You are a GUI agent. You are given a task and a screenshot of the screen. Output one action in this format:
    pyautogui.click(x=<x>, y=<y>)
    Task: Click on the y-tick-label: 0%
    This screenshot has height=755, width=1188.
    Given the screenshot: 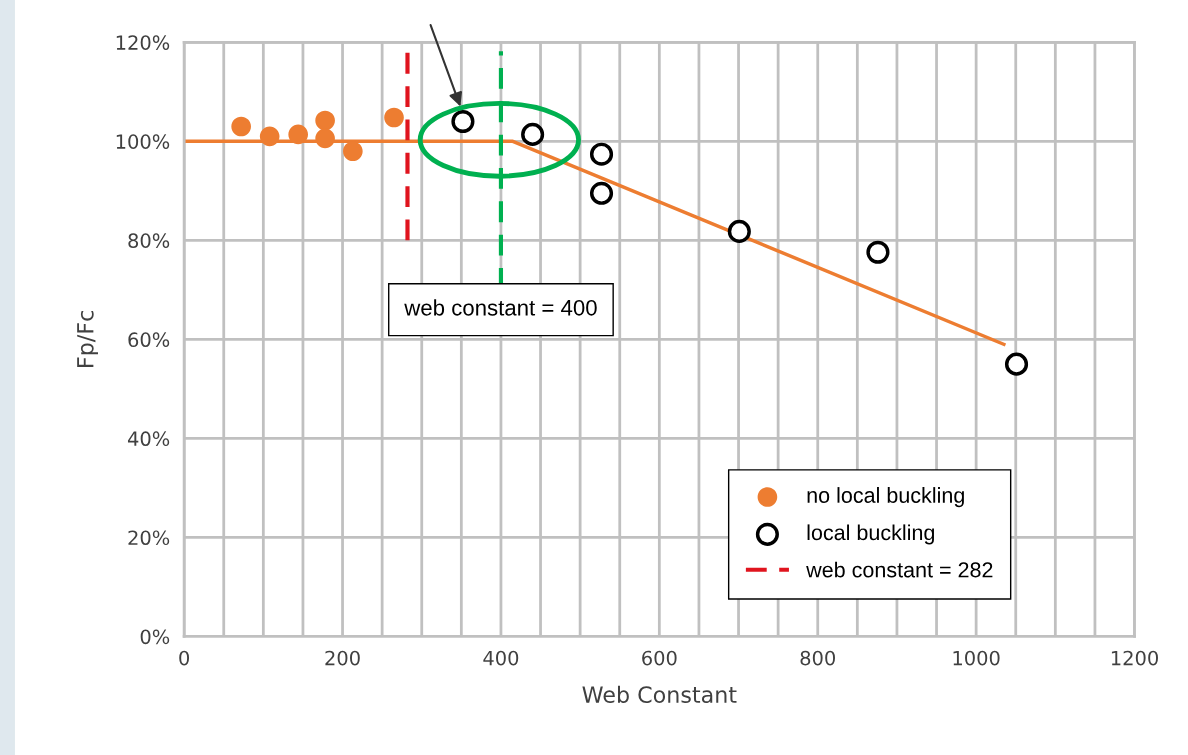 What is the action you would take?
    pyautogui.click(x=155, y=637)
    